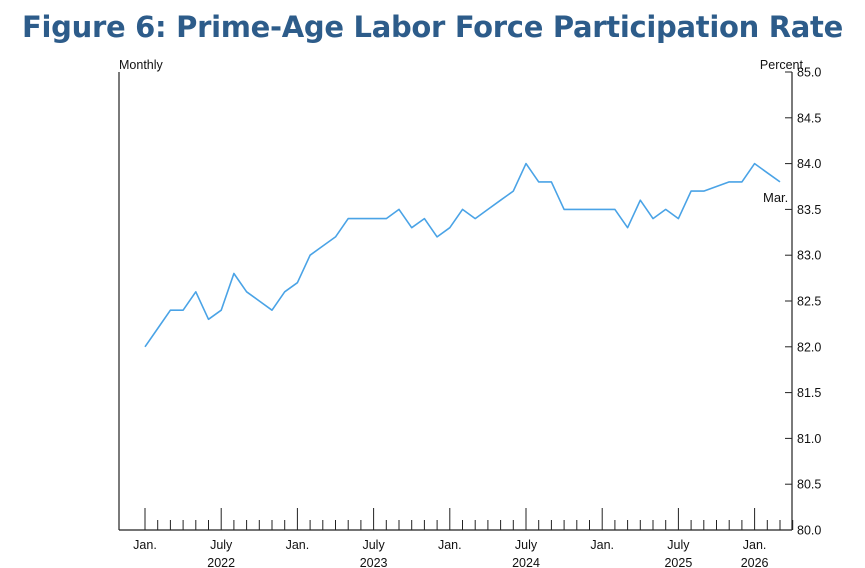 This screenshot has height=568, width=865. I want to click on x-year-label: 2024, so click(526, 562).